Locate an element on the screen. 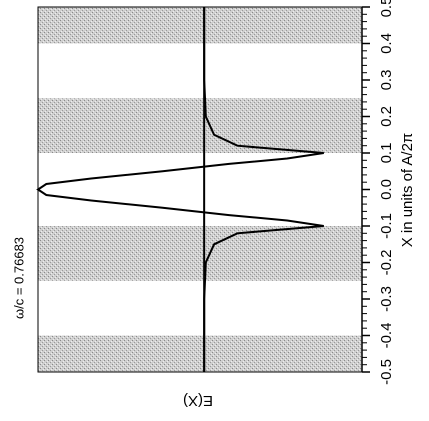 The width and height of the screenshot is (429, 421). x-tick-label: 0.0 is located at coordinates (386, 189).